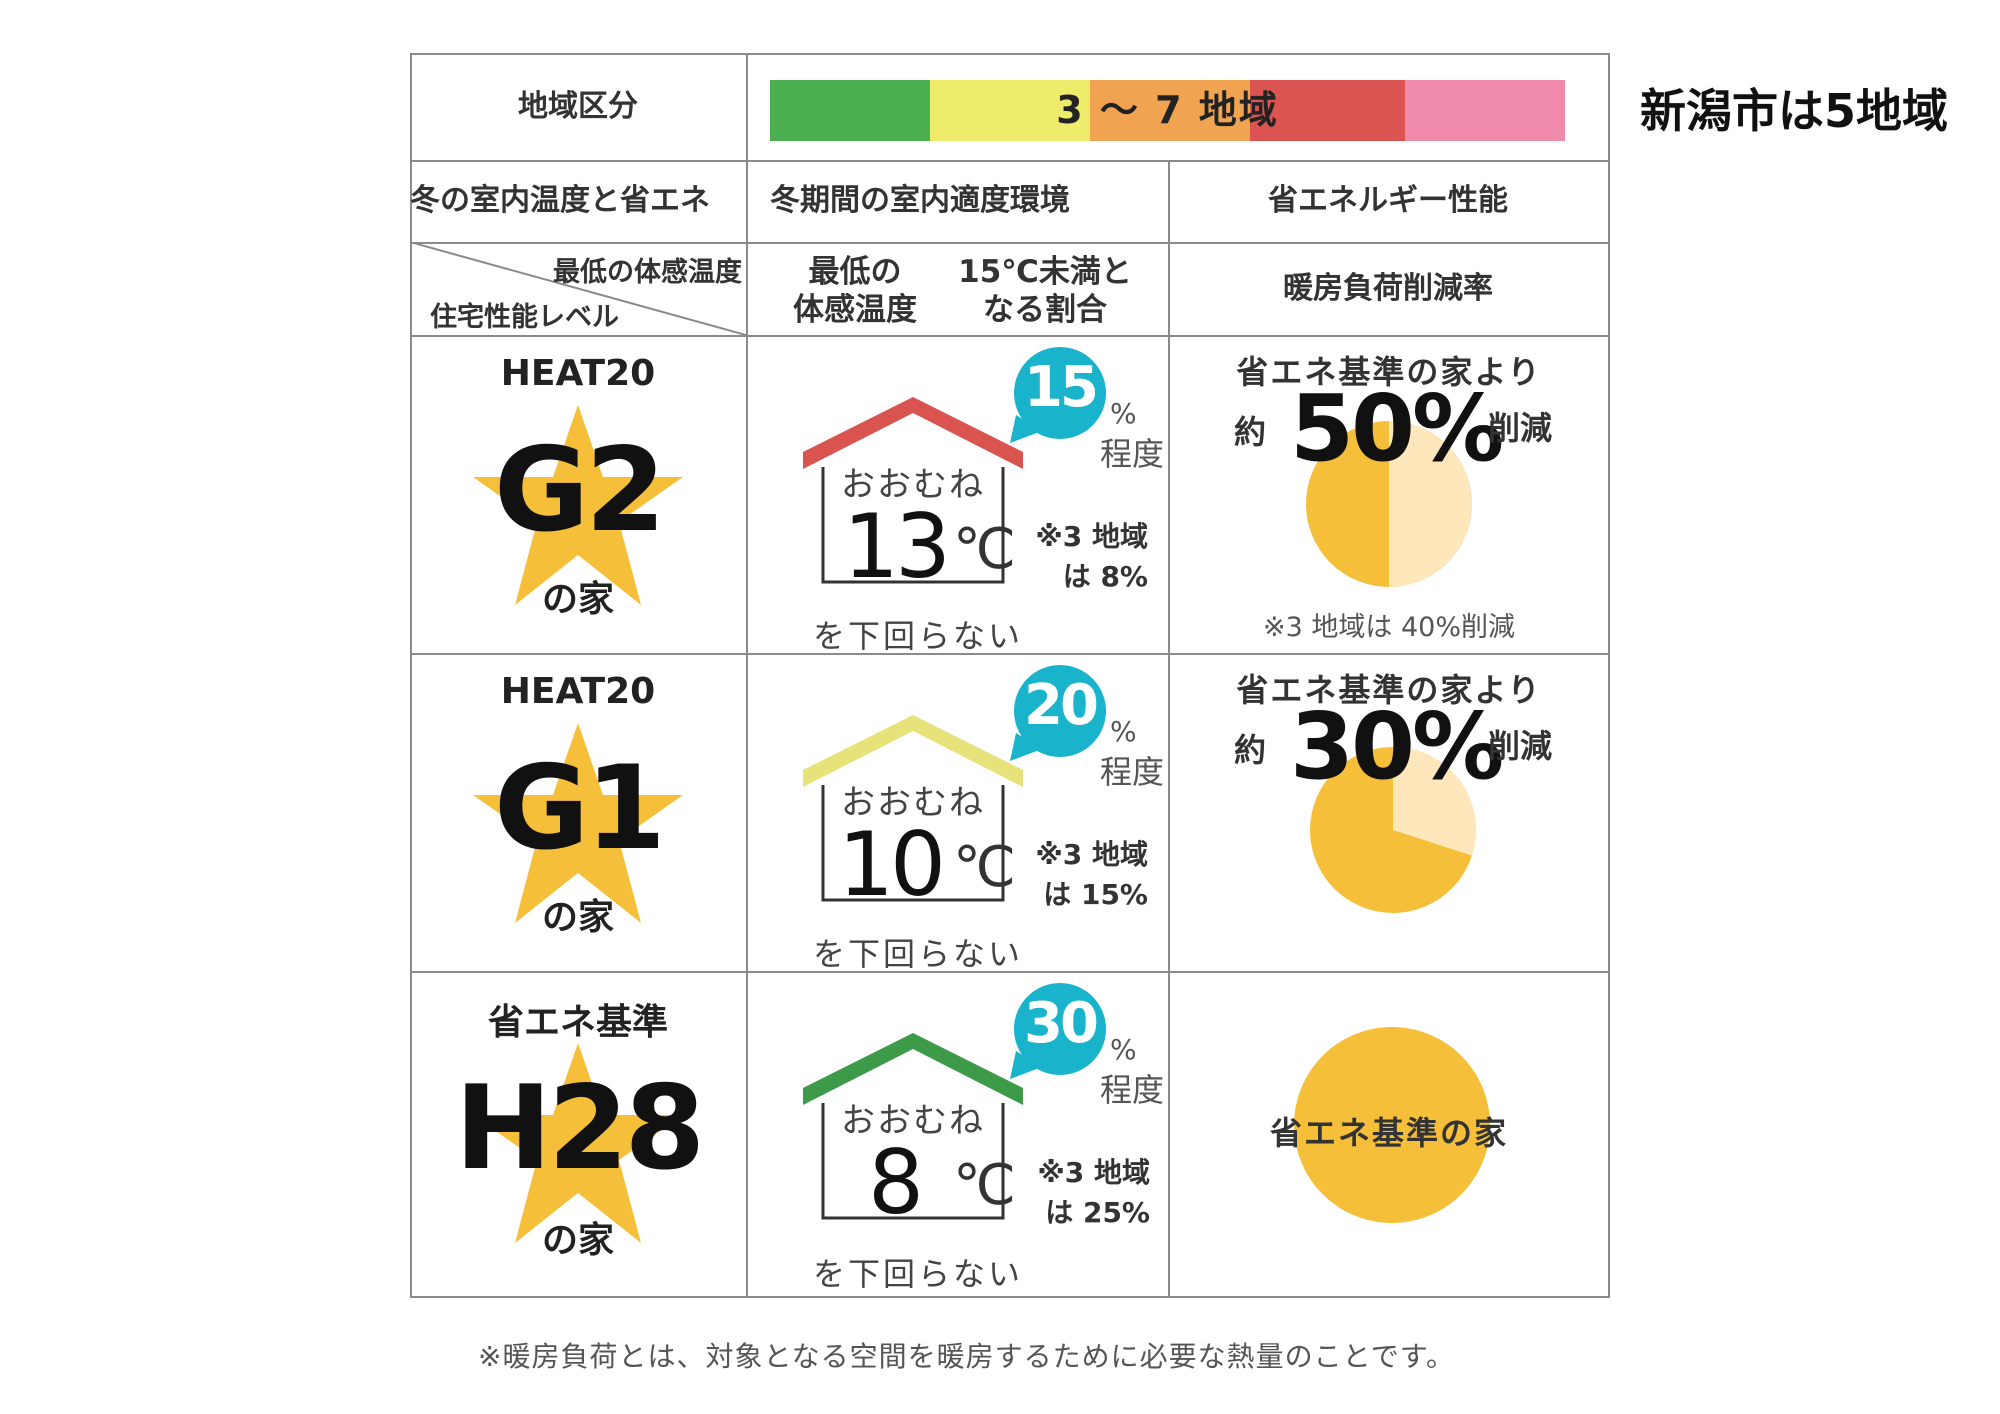 Image resolution: width=2000 pixels, height=1414 pixels. I want to click on level-cell-h28: 省エネ基準 H28 の家, so click(578, 1133).